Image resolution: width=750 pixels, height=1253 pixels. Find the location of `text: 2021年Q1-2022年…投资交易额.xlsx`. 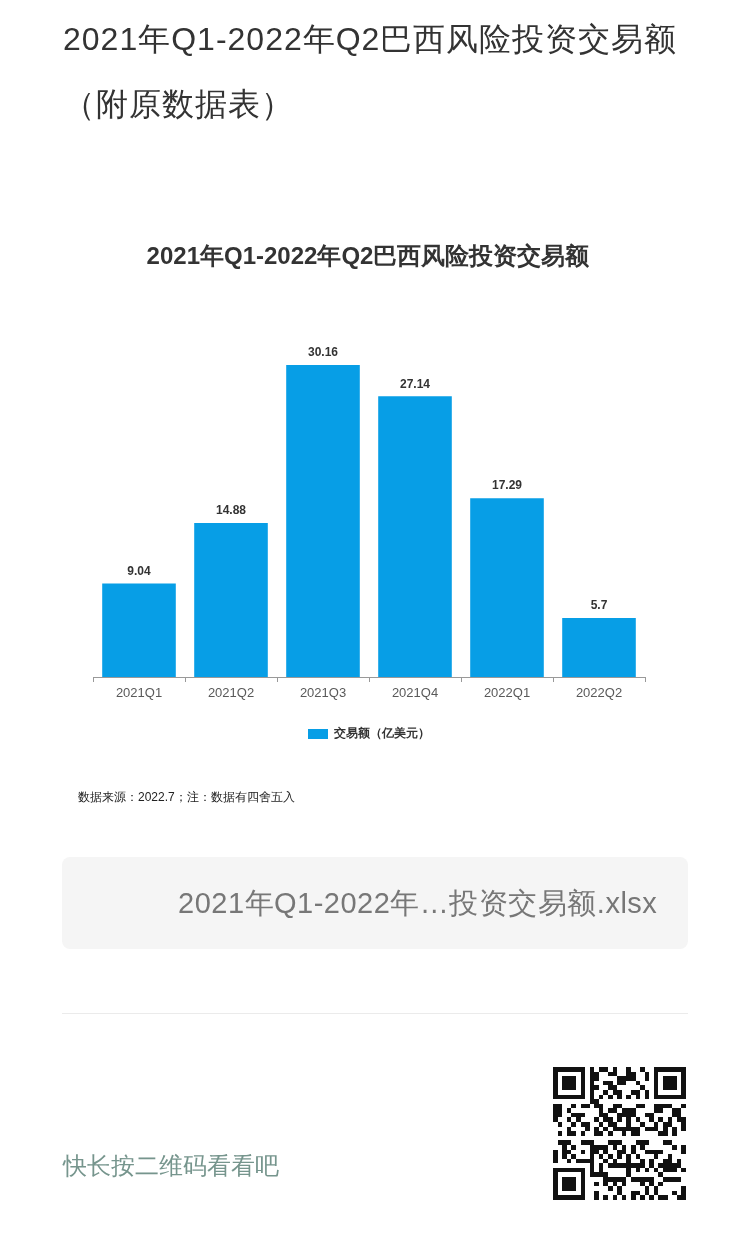

text: 2021年Q1-2022年…投资交易额.xlsx is located at coordinates (418, 903).